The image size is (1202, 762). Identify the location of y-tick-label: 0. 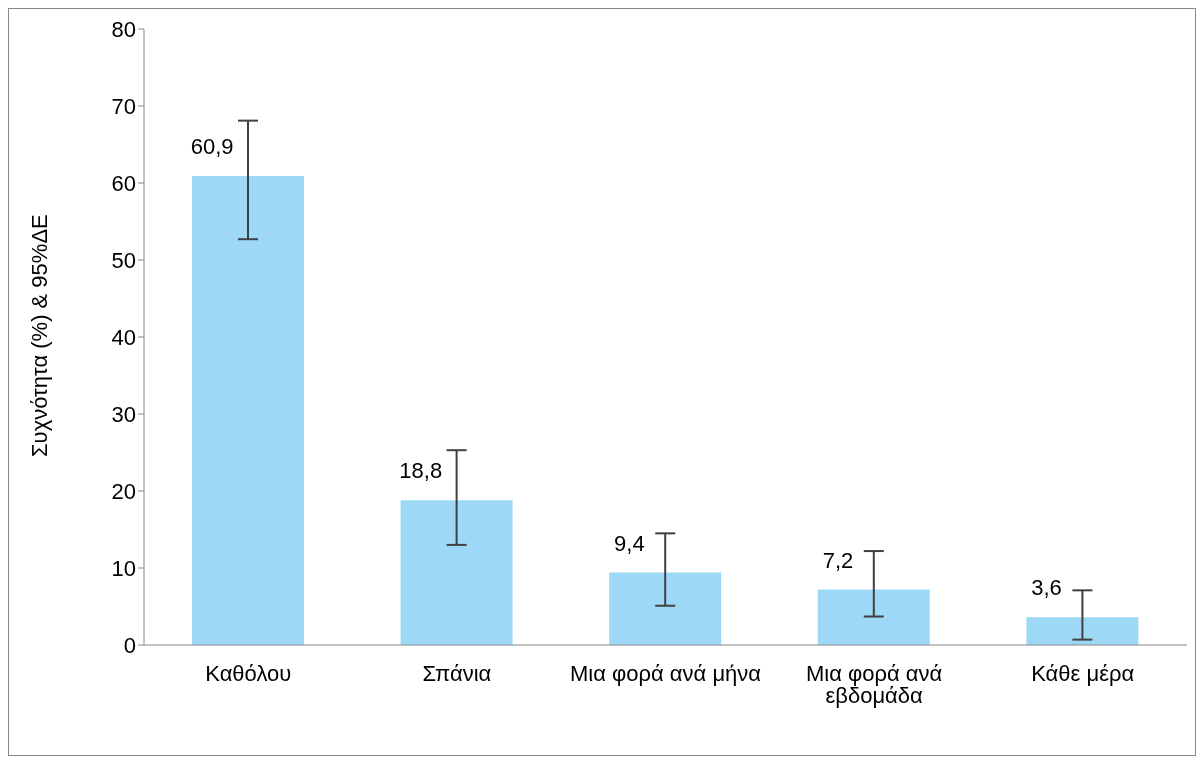
(129, 645).